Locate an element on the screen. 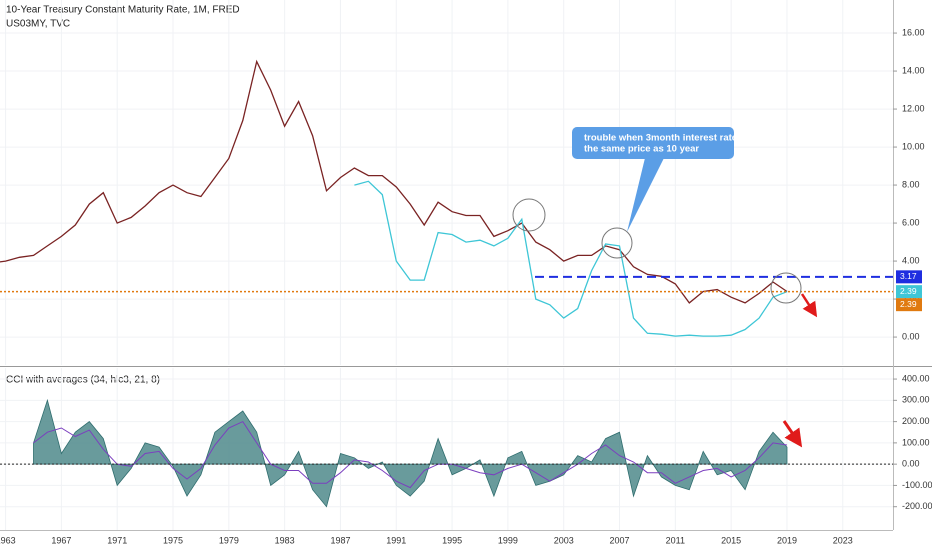  x-tick-label: 1963 is located at coordinates (8, 540).